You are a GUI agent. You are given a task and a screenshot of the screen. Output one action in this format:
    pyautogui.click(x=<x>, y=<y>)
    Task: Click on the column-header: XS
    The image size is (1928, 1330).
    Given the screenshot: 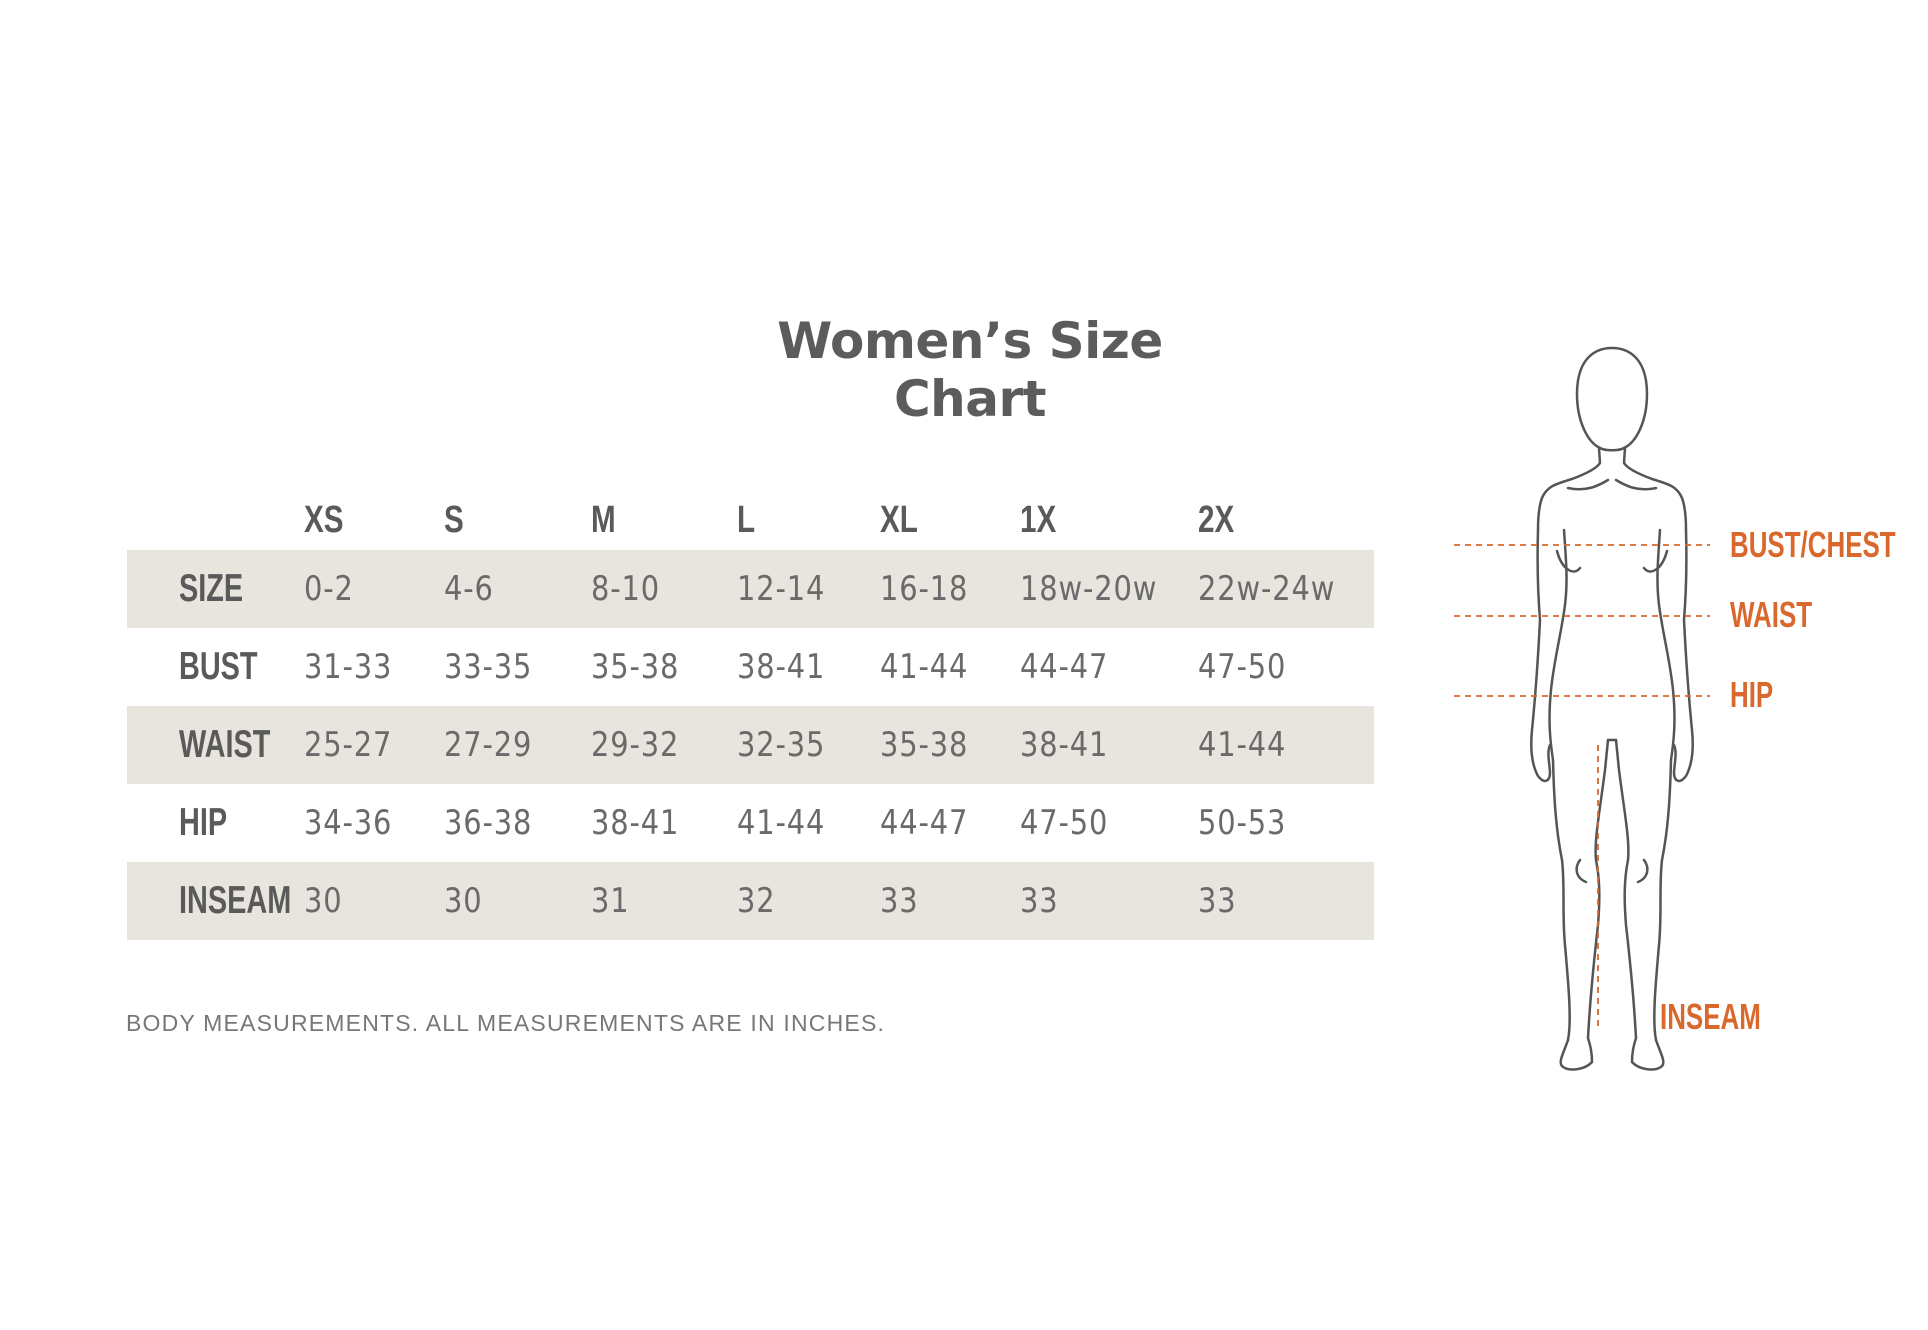 What is the action you would take?
    pyautogui.click(x=324, y=519)
    